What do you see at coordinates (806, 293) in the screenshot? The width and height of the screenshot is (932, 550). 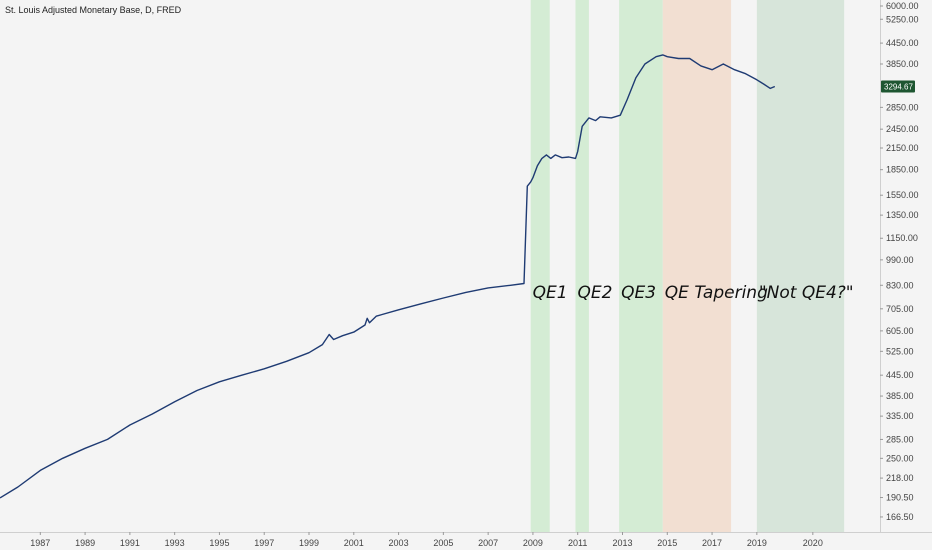 I see `region-label: "Not QE4?"` at bounding box center [806, 293].